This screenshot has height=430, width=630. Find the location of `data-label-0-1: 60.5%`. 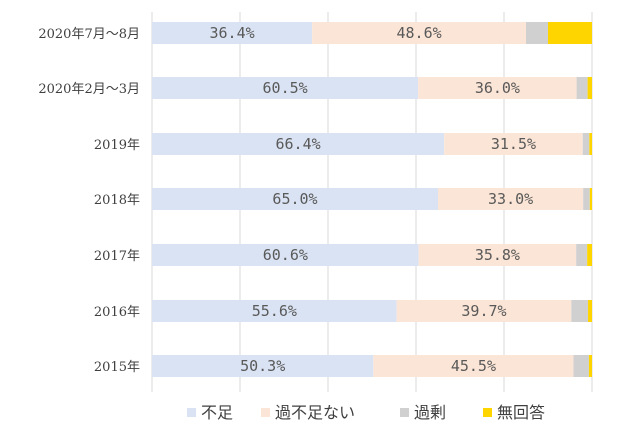

data-label-0-1: 60.5% is located at coordinates (285, 88).